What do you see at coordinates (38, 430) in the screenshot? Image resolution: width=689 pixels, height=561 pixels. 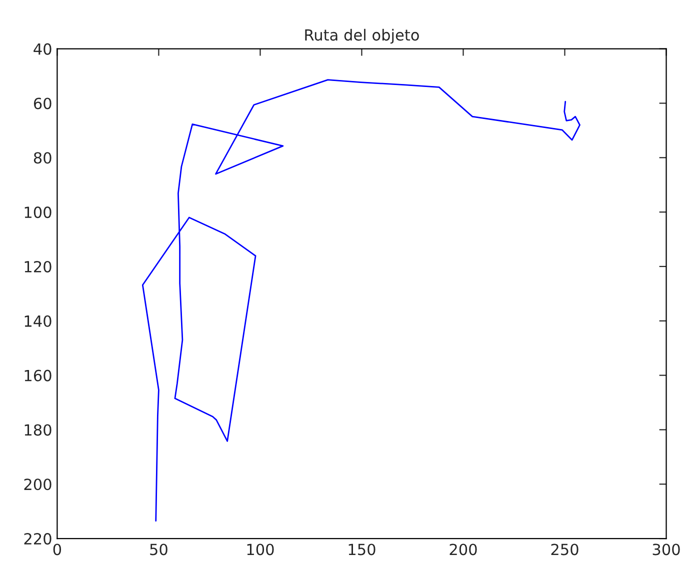 I see `y-tick-label: 180` at bounding box center [38, 430].